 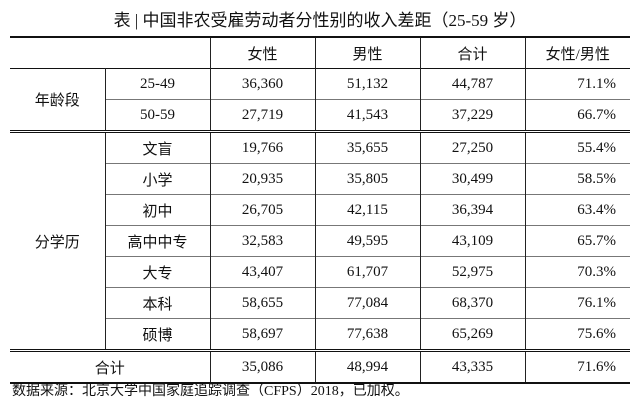 What do you see at coordinates (158, 241) in the screenshot?
I see `row-label: 高中中专` at bounding box center [158, 241].